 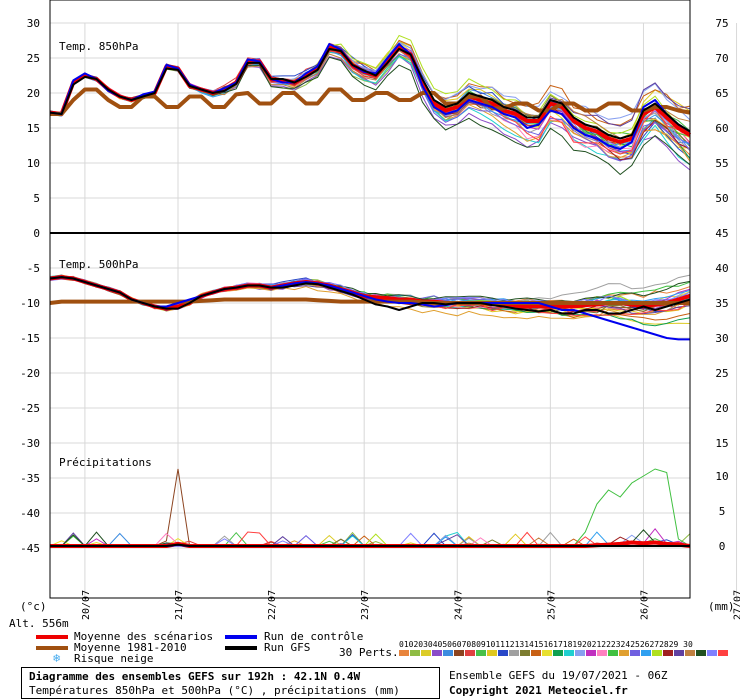 I want to click on right-tick-label: 25, so click(x=721, y=373).